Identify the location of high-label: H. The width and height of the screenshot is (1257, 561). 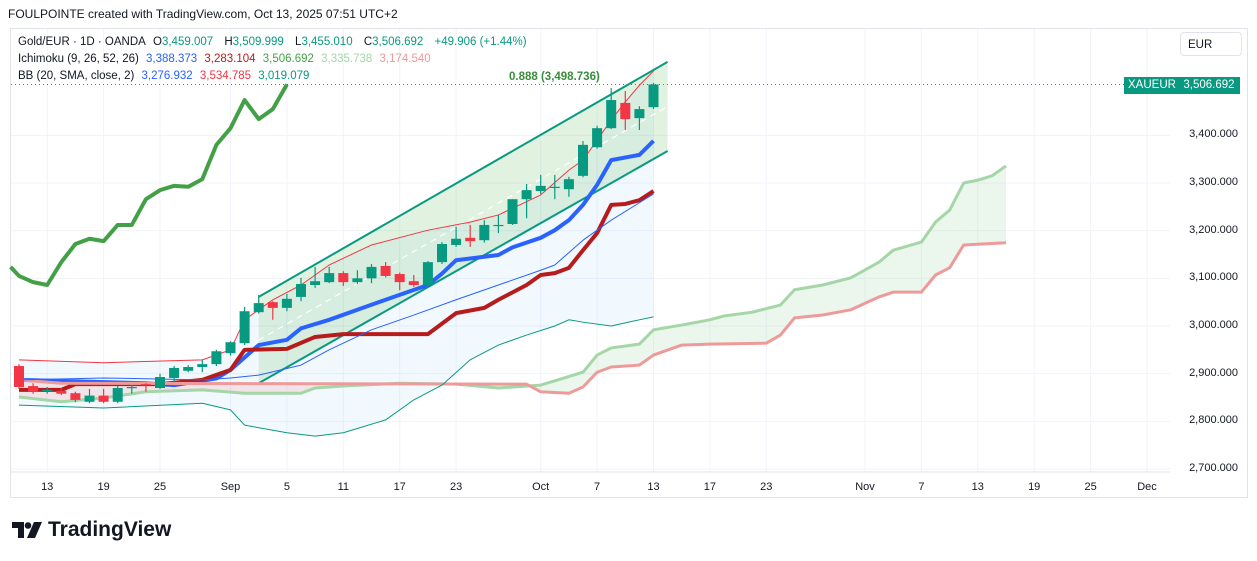
(228, 42).